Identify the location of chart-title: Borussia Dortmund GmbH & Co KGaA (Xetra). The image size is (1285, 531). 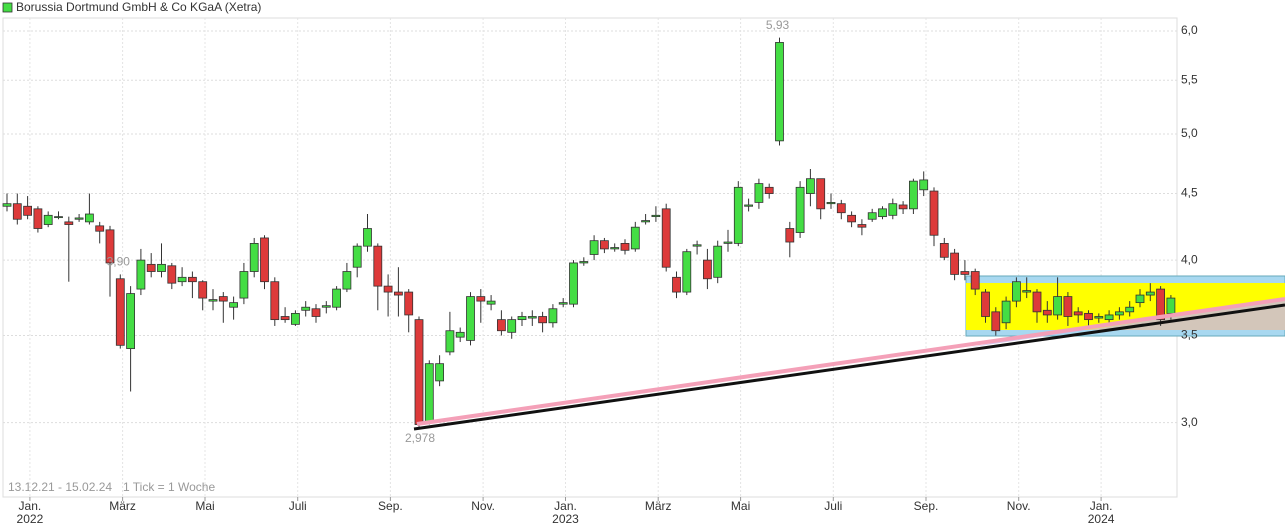
(138, 7).